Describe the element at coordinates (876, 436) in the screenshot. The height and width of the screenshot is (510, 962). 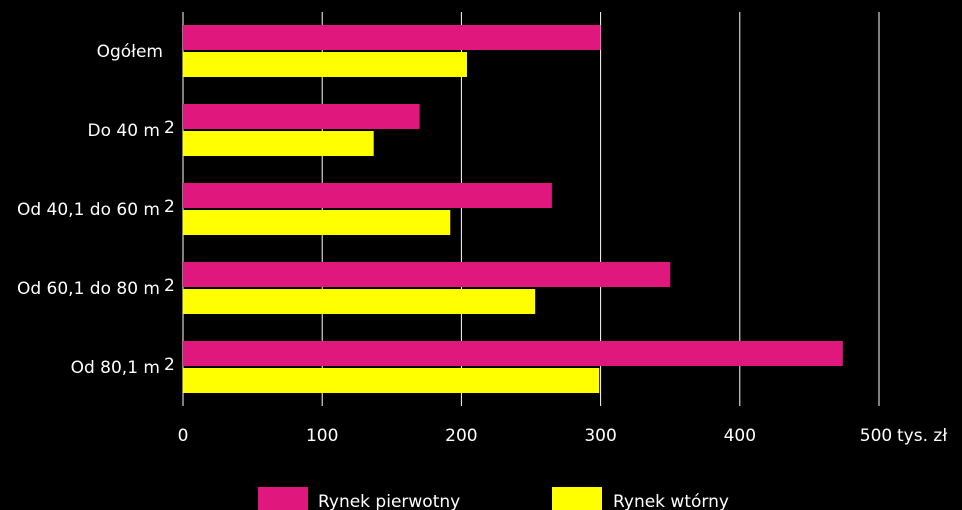
I see `x-tick-label-500: 500` at that location.